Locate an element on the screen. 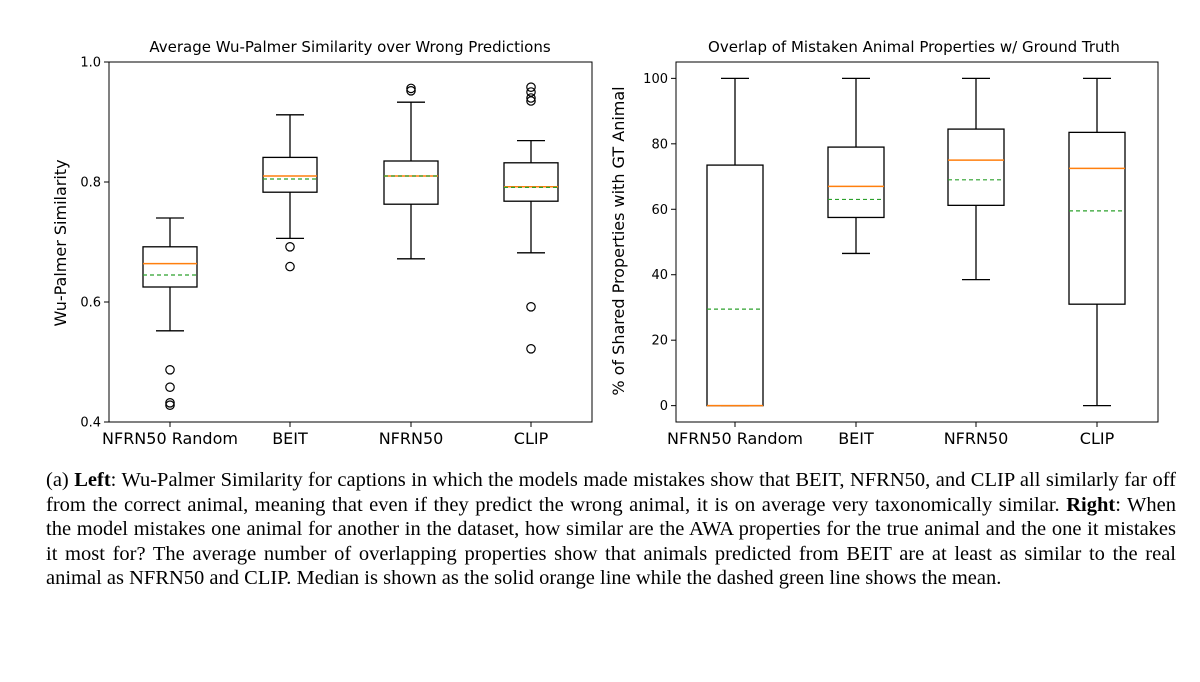 Image resolution: width=1200 pixels, height=682 pixels. left-xtick-label: BEIT is located at coordinates (290, 438).